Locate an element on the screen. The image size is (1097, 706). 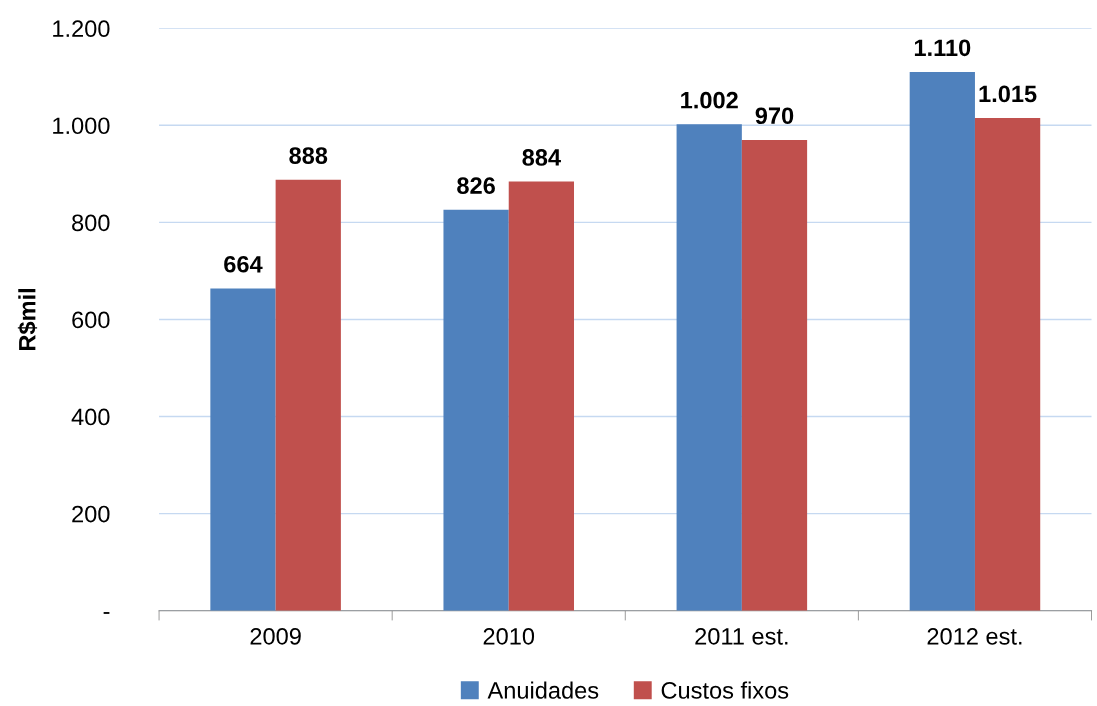
y-tick-label: - is located at coordinates (106, 613).